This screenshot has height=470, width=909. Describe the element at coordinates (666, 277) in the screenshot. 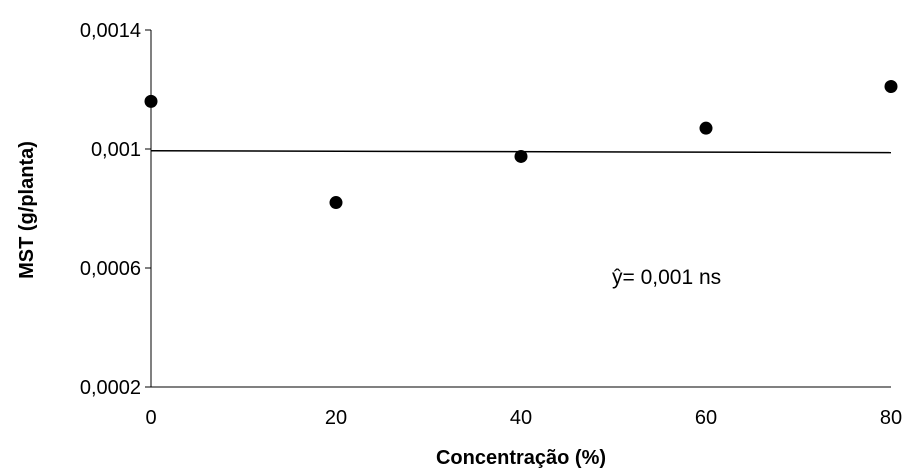

I see `regression-annotation: ŷ= 0,001 ns` at that location.